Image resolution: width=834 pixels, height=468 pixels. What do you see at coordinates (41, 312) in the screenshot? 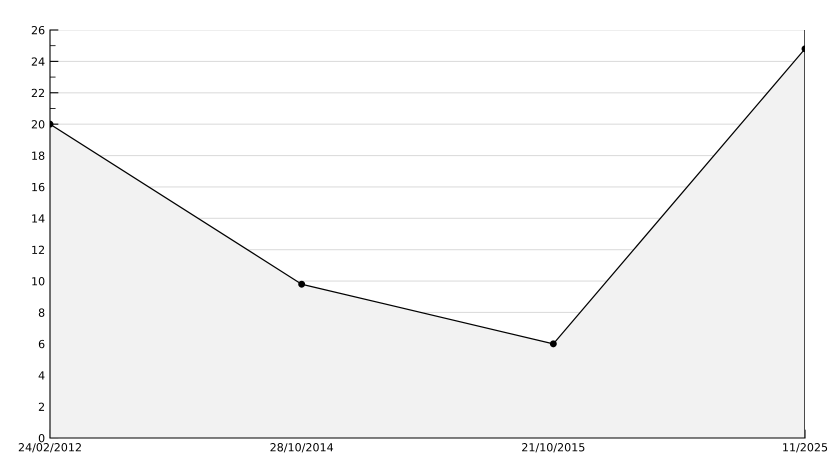
I see `y-tick-label: 8` at bounding box center [41, 312].